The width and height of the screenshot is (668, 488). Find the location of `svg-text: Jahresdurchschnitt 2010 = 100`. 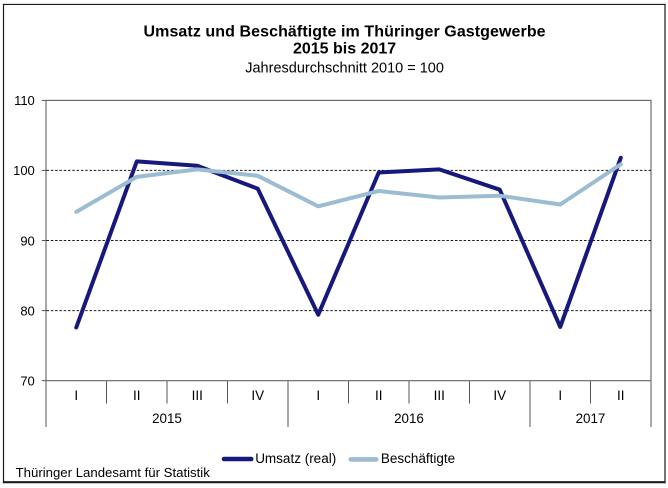

svg-text: Jahresdurchschnitt 2010 = 100 is located at coordinates (344, 68).